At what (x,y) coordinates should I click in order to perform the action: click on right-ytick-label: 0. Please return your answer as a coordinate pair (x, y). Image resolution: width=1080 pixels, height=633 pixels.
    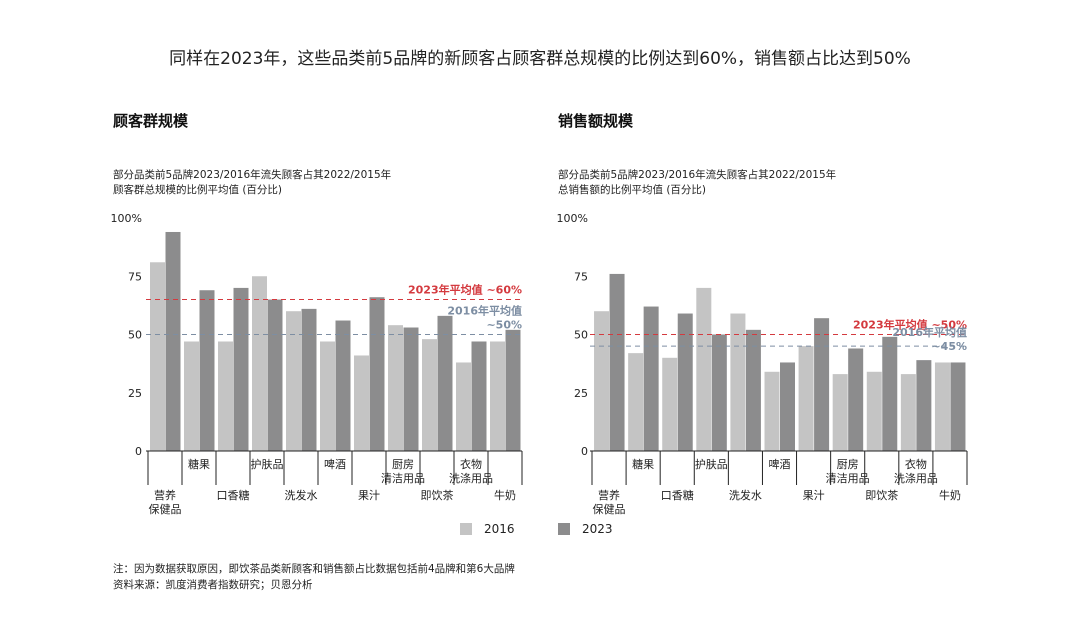
    Looking at the image, I should click on (584, 451).